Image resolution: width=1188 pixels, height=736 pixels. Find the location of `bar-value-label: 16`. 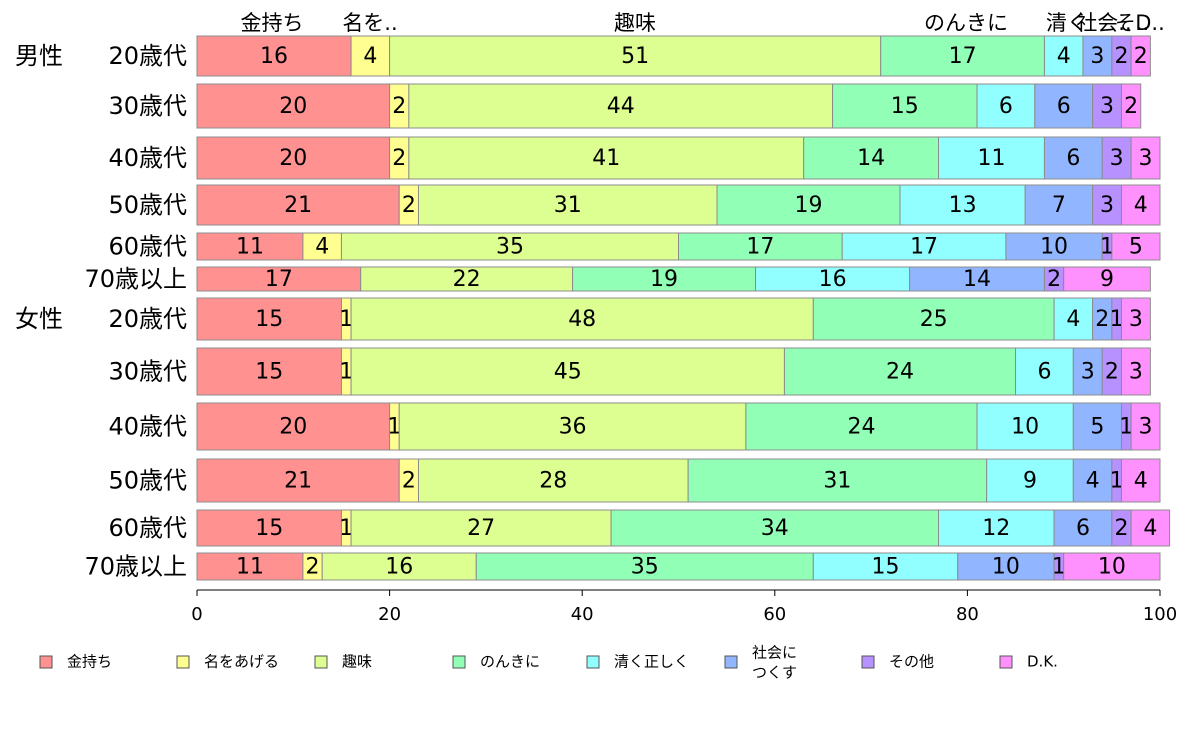

bar-value-label: 16 is located at coordinates (399, 567).